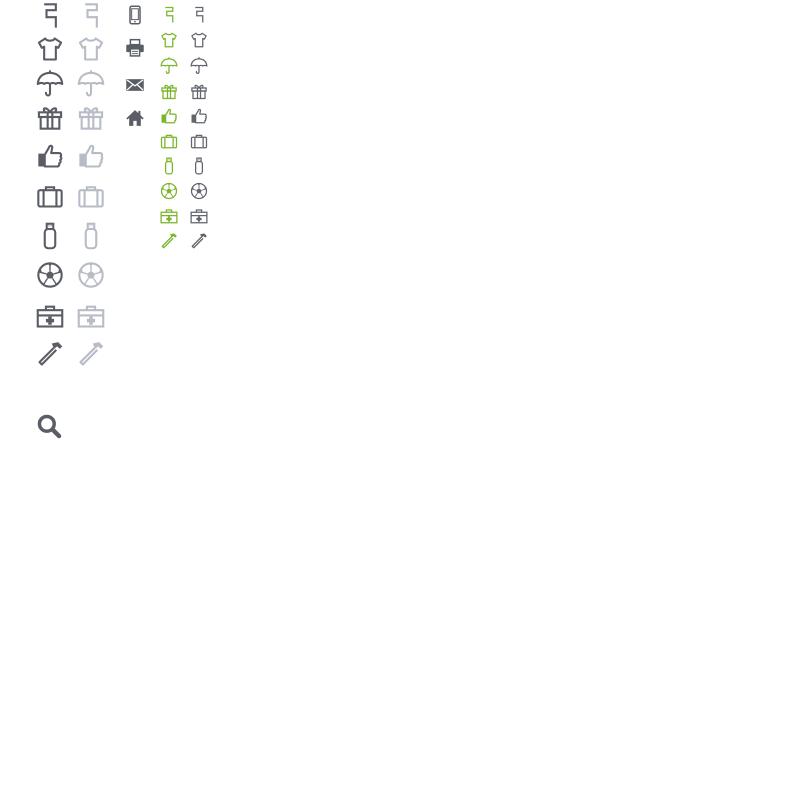 The width and height of the screenshot is (800, 800). What do you see at coordinates (135, 85) in the screenshot?
I see `envelope-icon` at bounding box center [135, 85].